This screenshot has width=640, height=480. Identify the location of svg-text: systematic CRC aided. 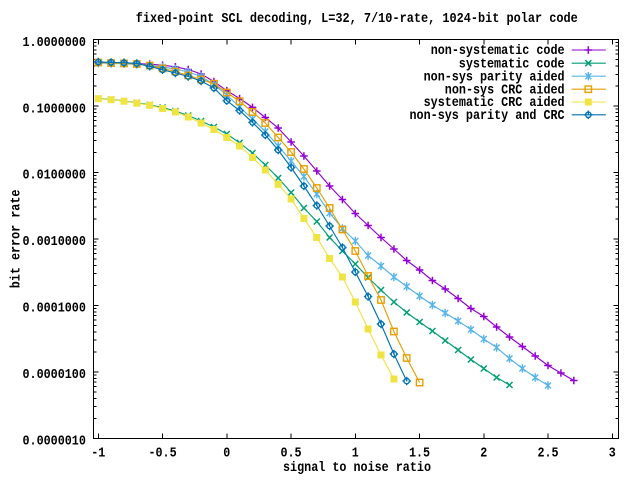
(494, 103).